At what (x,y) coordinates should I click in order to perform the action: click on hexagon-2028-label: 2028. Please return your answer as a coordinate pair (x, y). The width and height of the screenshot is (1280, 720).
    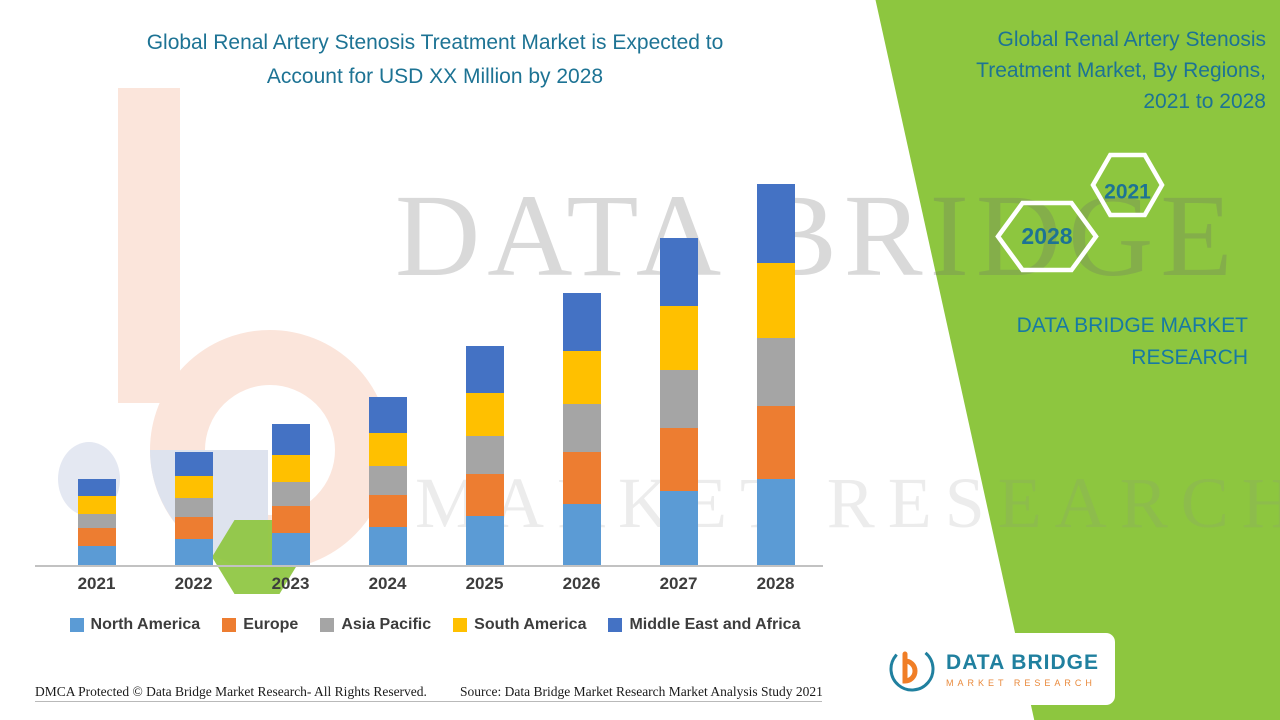
    Looking at the image, I should click on (1046, 236).